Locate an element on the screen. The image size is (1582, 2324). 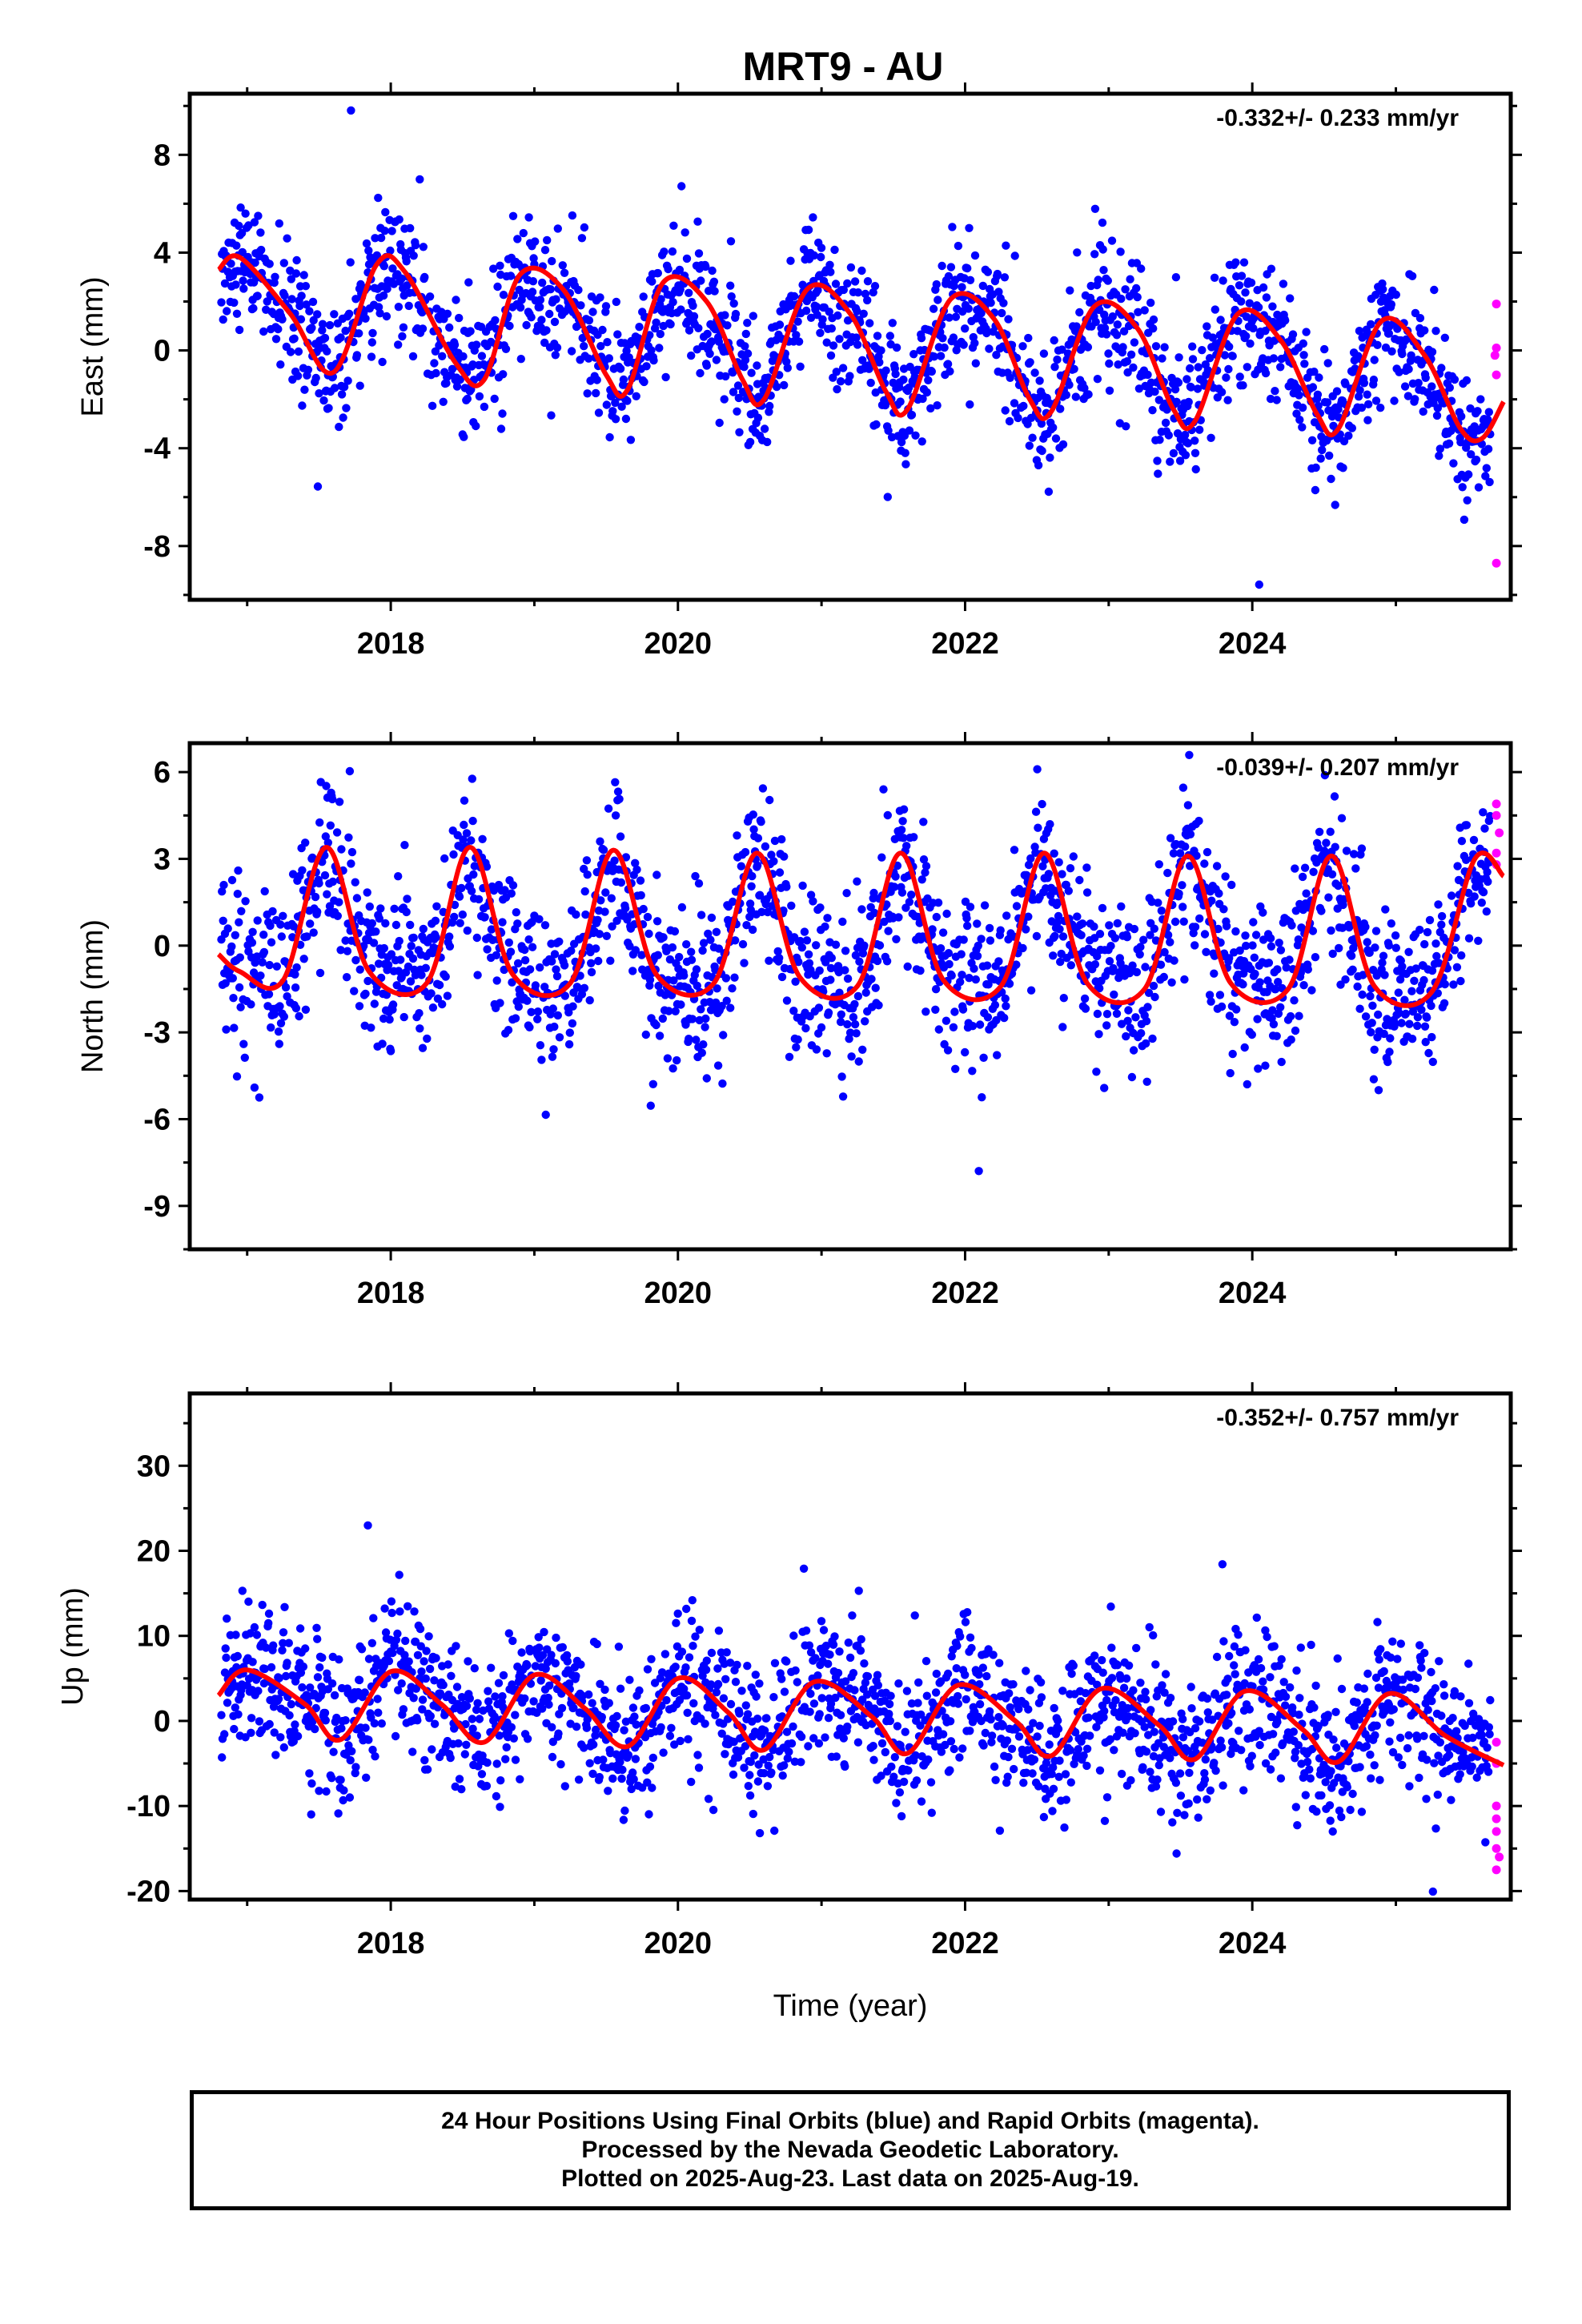
x-tick-label: 2024 is located at coordinates (1253, 644).